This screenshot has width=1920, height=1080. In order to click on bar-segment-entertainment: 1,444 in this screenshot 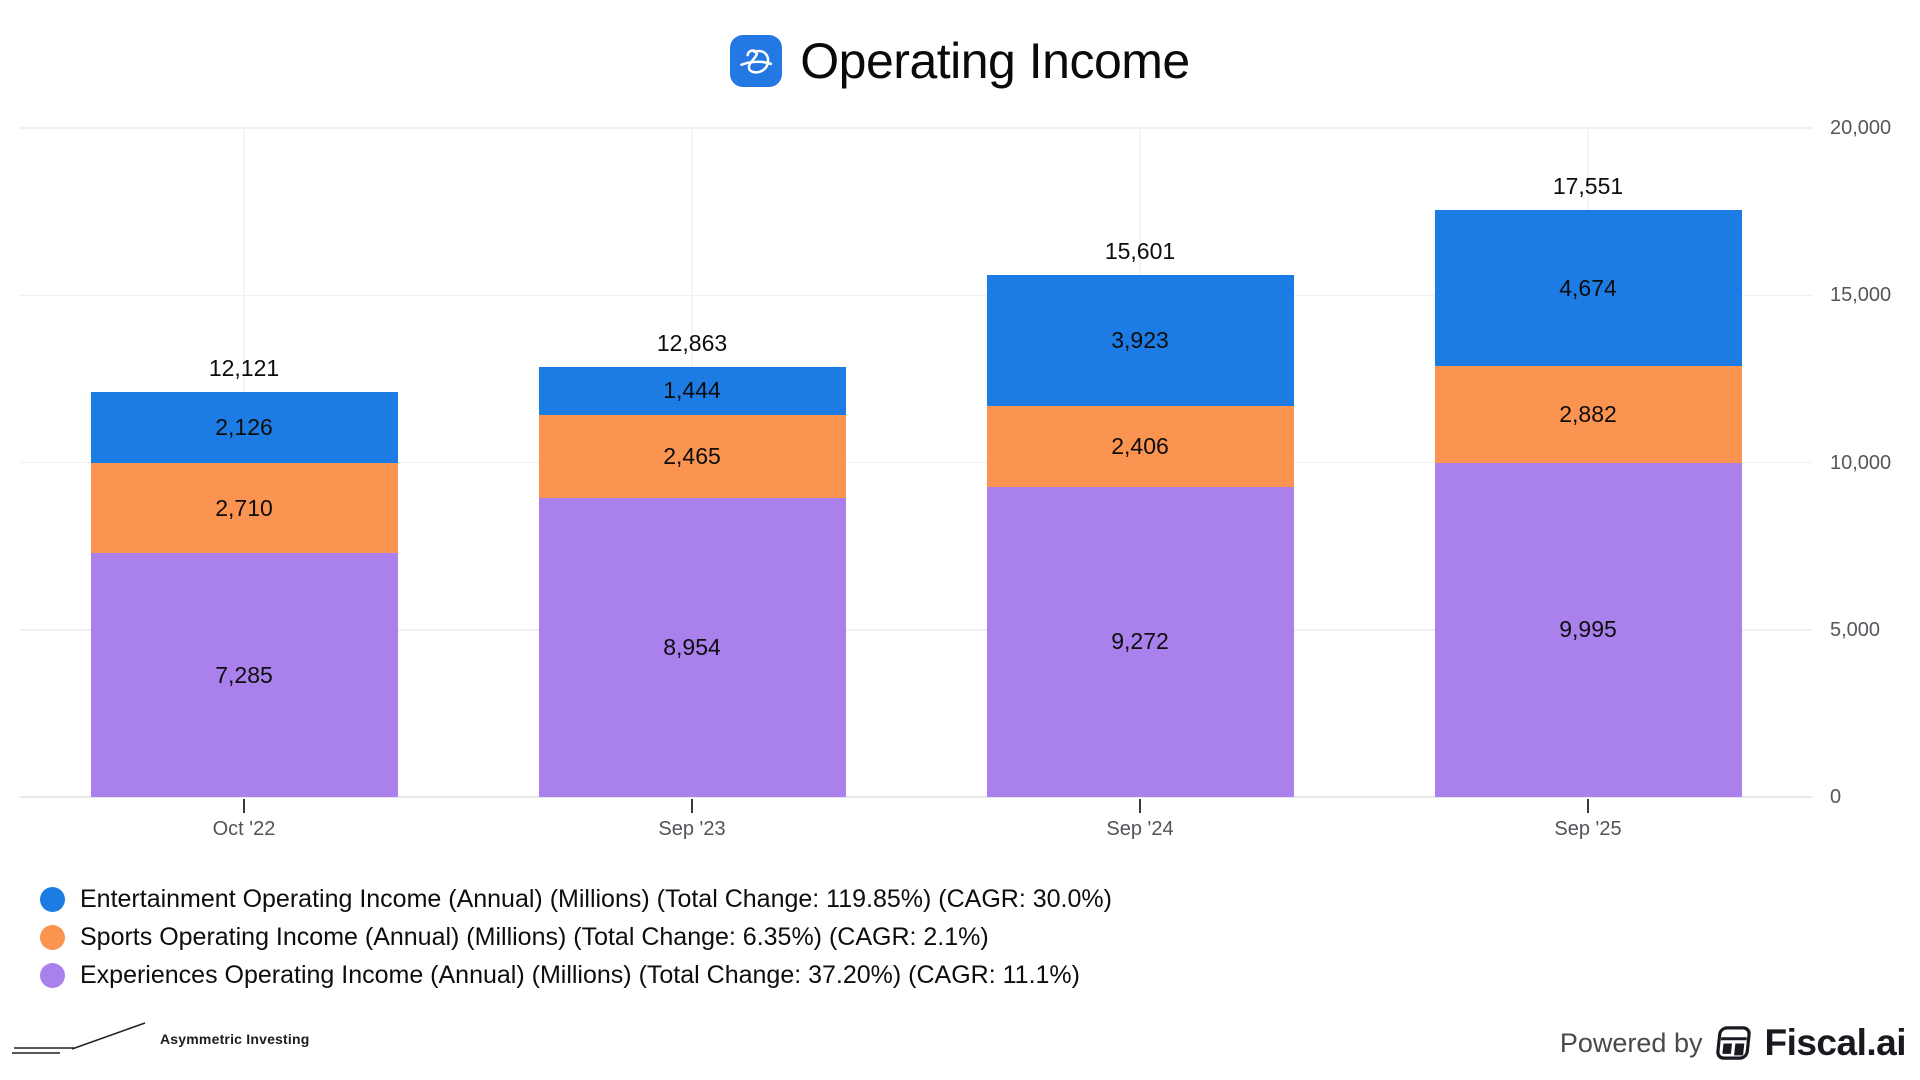, I will do `click(692, 390)`.